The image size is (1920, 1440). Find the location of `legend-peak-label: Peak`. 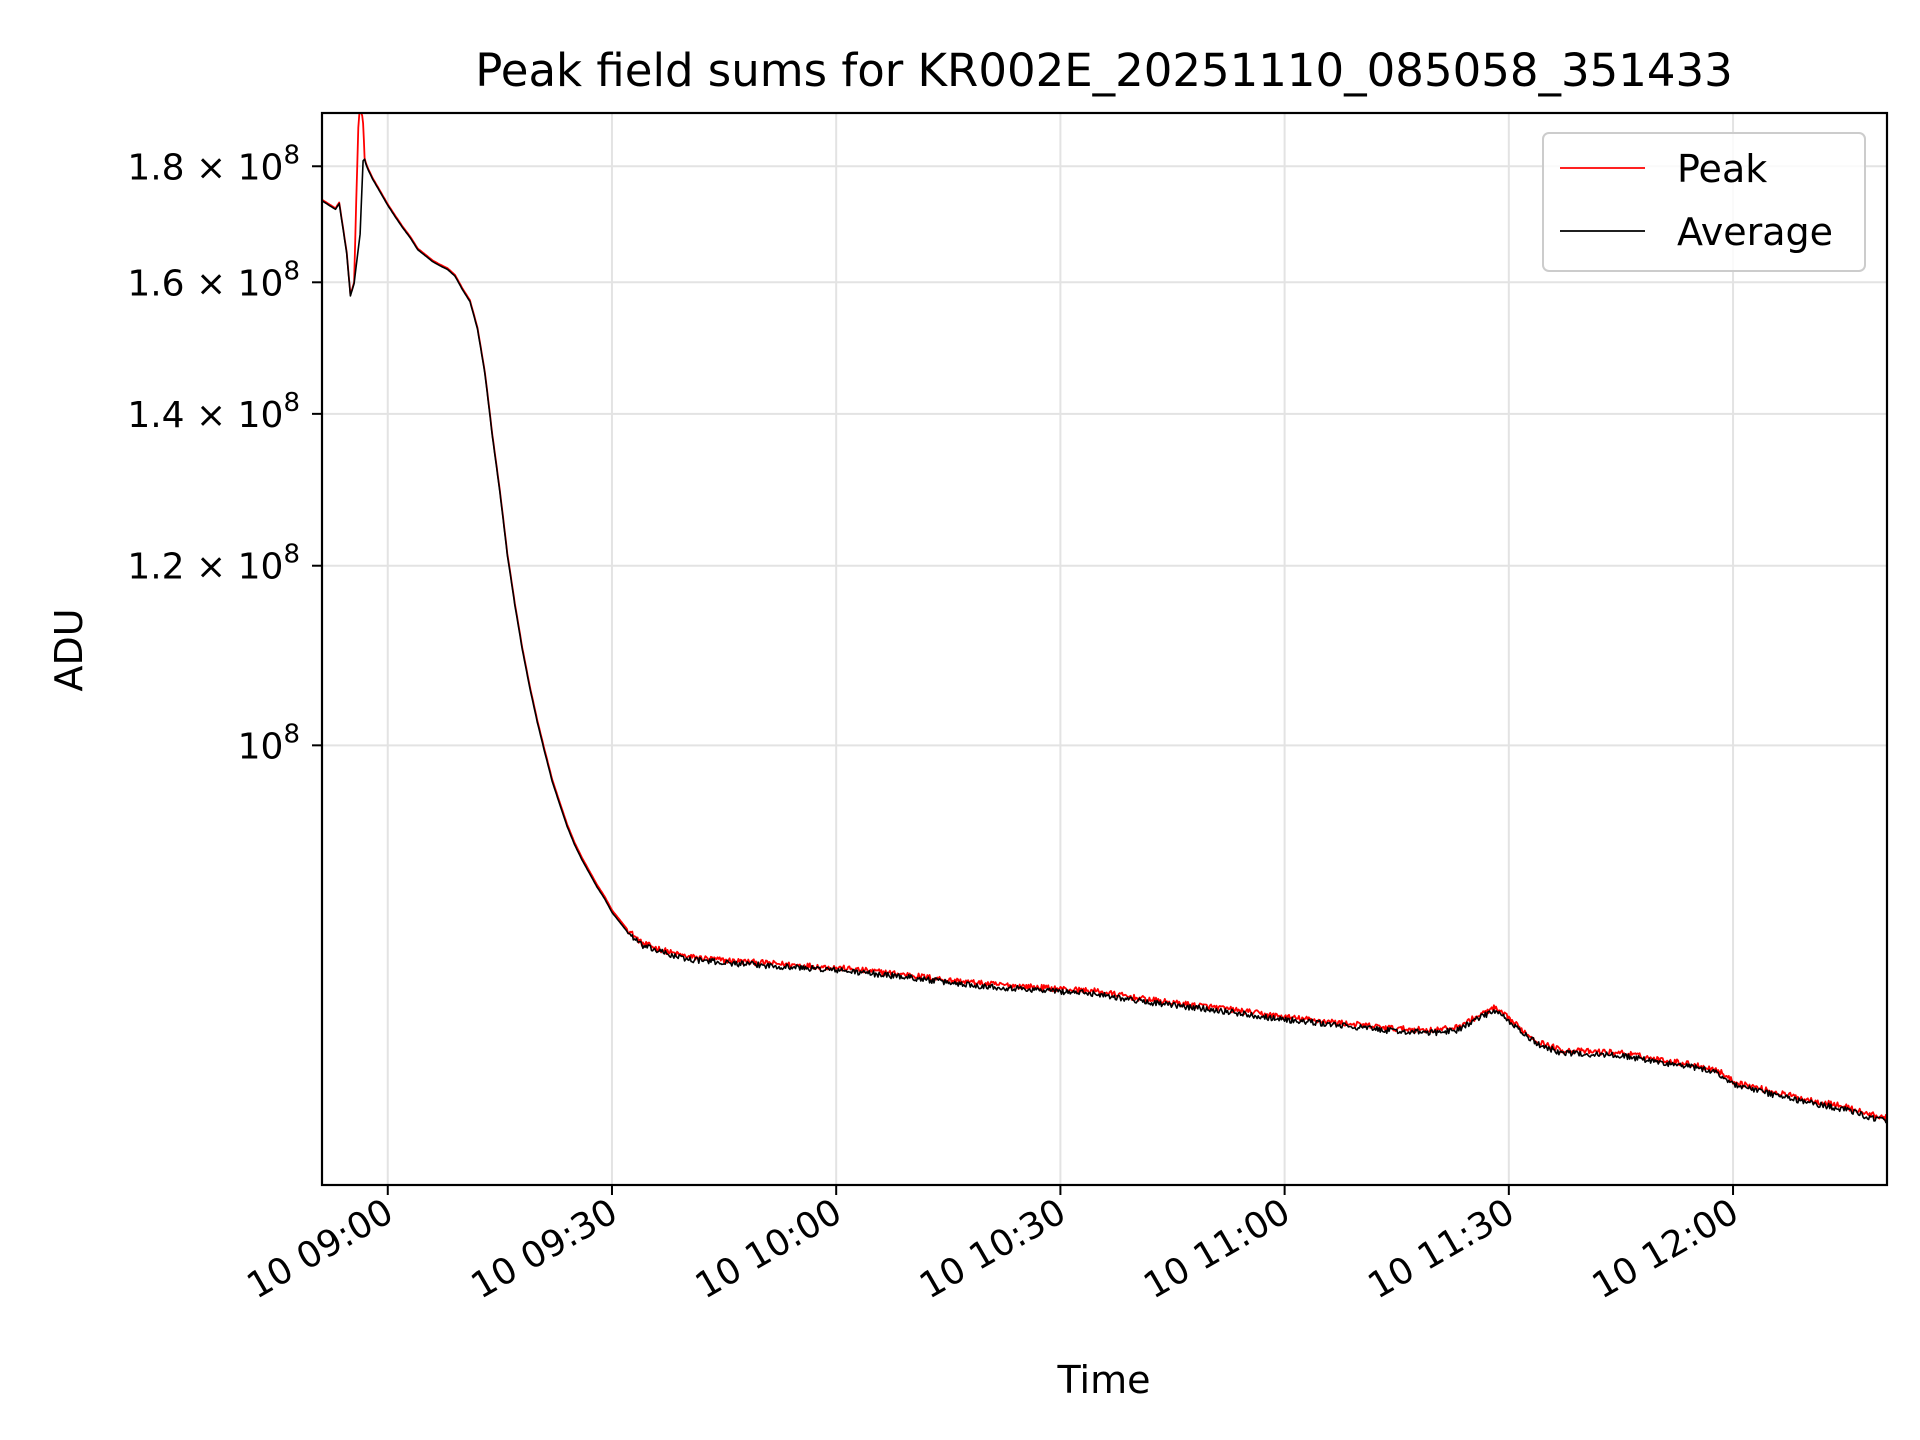

legend-peak-label: Peak is located at coordinates (1722, 169).